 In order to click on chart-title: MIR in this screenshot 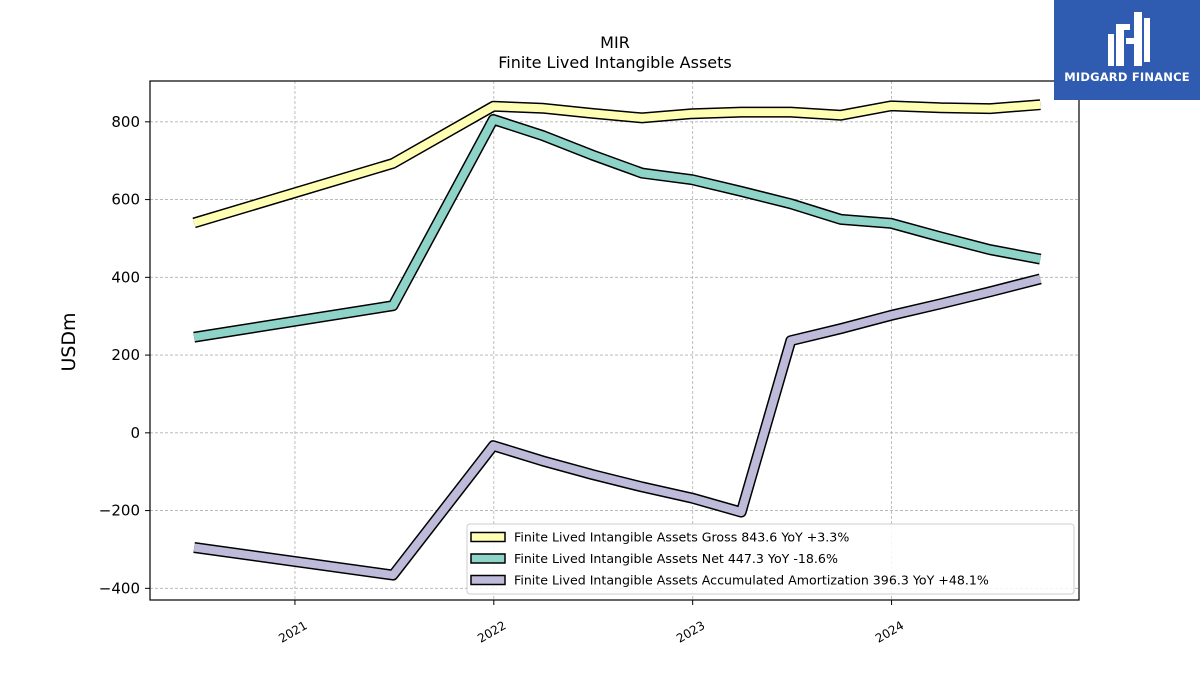, I will do `click(615, 42)`.